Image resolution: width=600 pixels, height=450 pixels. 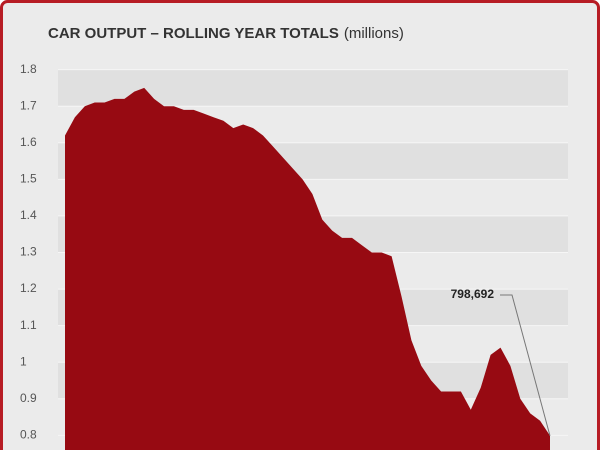 What do you see at coordinates (374, 33) in the screenshot?
I see `subtitle: (millions)` at bounding box center [374, 33].